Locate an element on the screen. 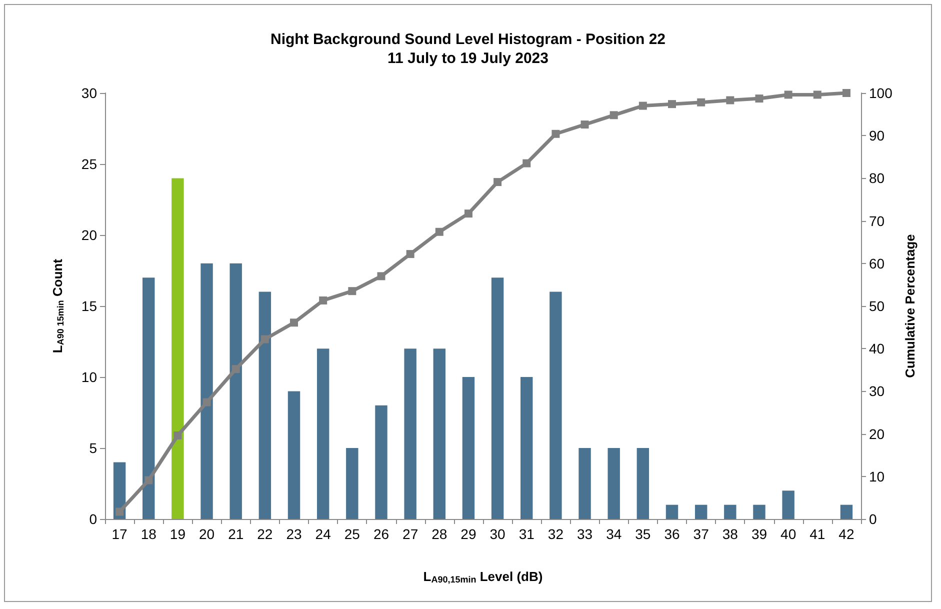 This screenshot has width=941, height=609. x-tick-label: 21 is located at coordinates (236, 534).